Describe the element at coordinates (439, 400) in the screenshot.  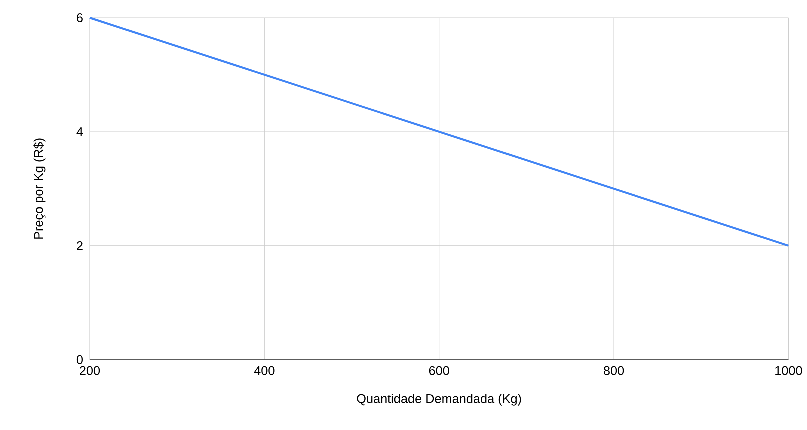
I see `x-axis-title: Quantidade Demandada (Kg)` at that location.